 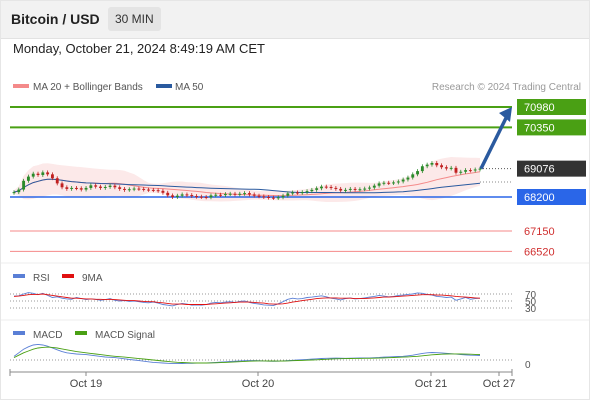 What do you see at coordinates (55, 19) in the screenshot?
I see `instrument-title: Bitcoin / USD` at bounding box center [55, 19].